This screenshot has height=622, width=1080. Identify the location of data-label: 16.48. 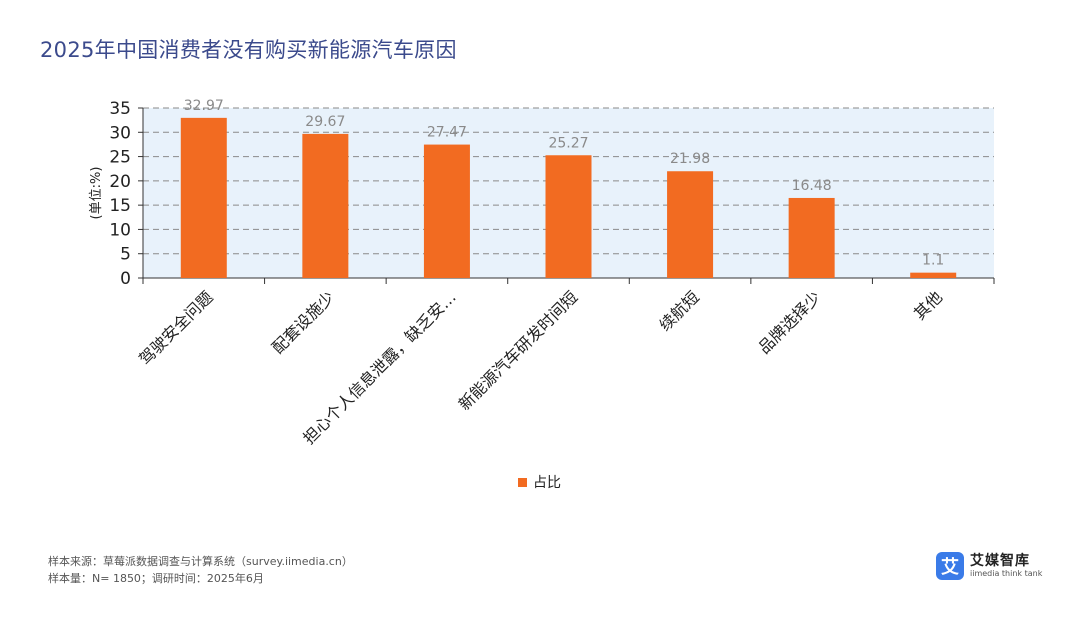
(812, 186).